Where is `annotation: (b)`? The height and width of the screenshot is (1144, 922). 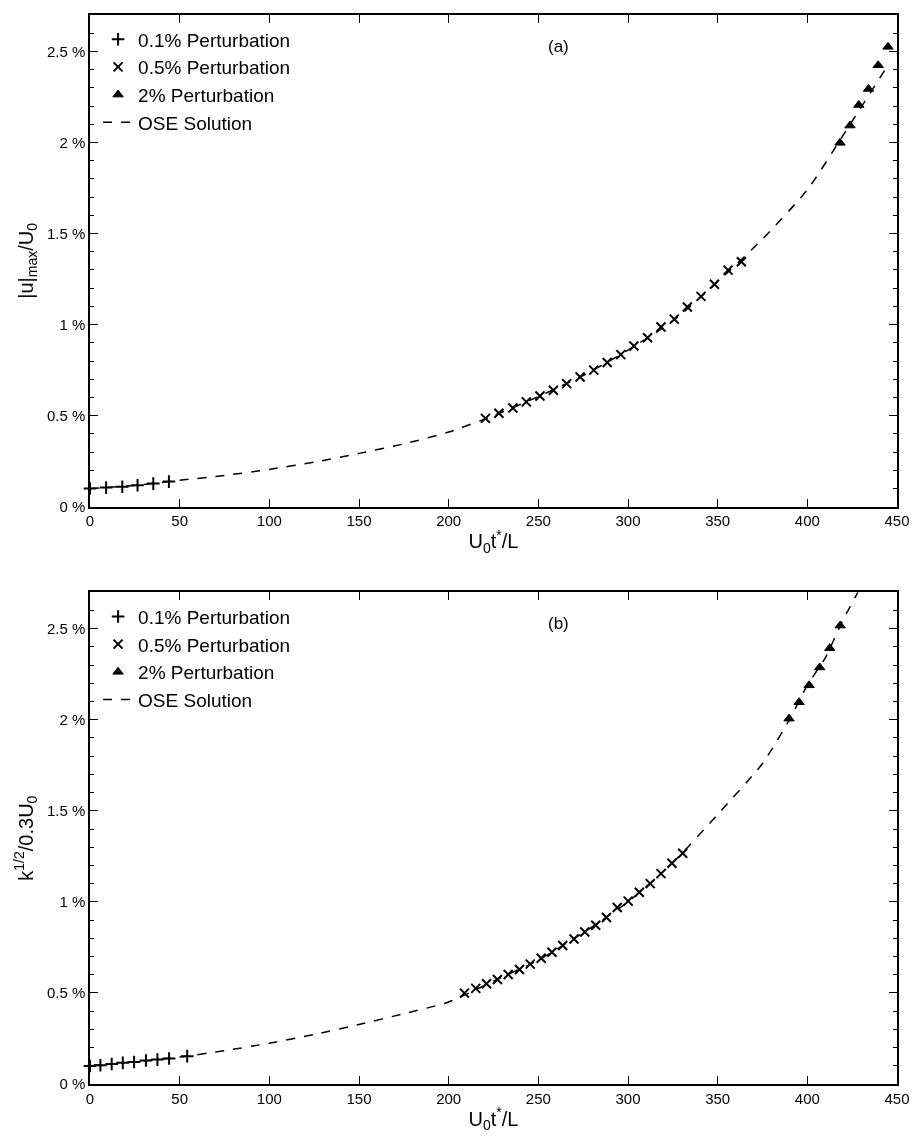 annotation: (b) is located at coordinates (558, 623).